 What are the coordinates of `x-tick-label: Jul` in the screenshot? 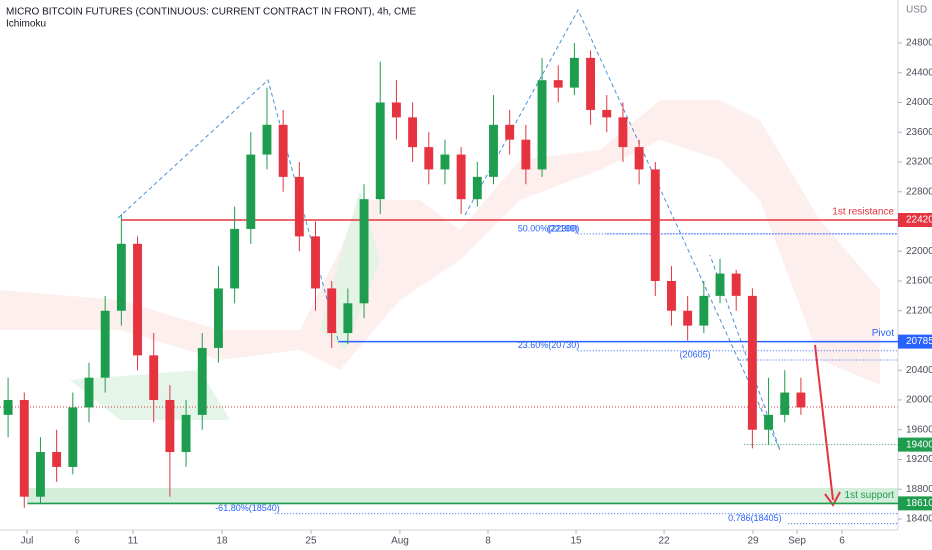 It's located at (27, 541).